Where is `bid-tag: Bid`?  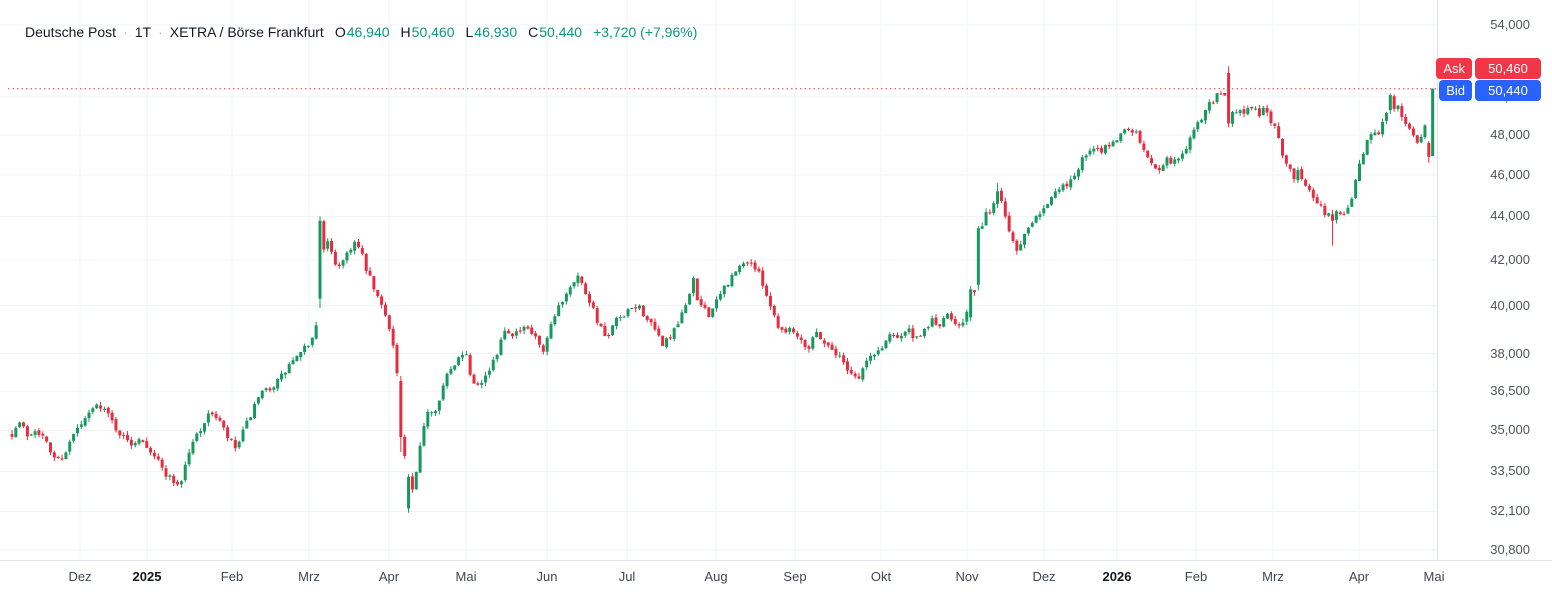
bid-tag: Bid is located at coordinates (1455, 90).